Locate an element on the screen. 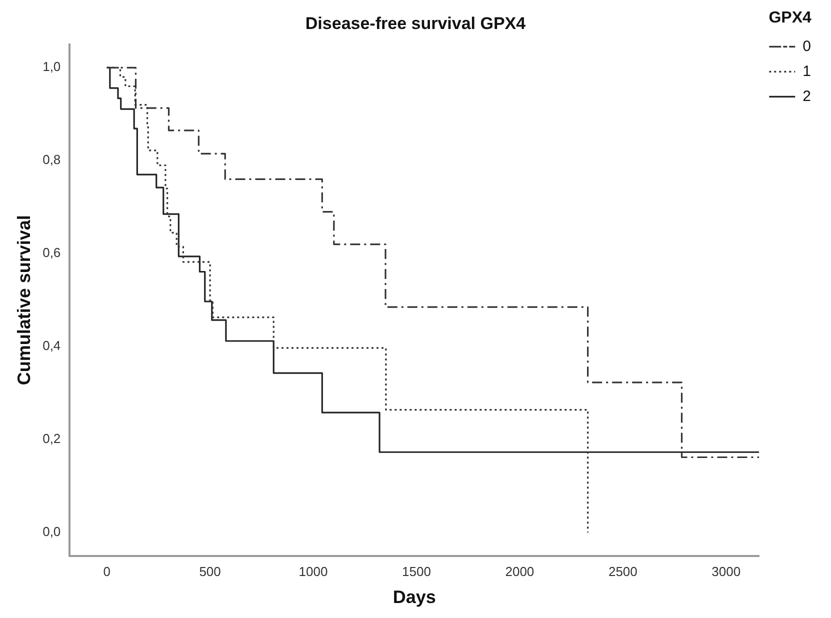 Image resolution: width=831 pixels, height=618 pixels. x-tick-label: 2500 is located at coordinates (623, 572).